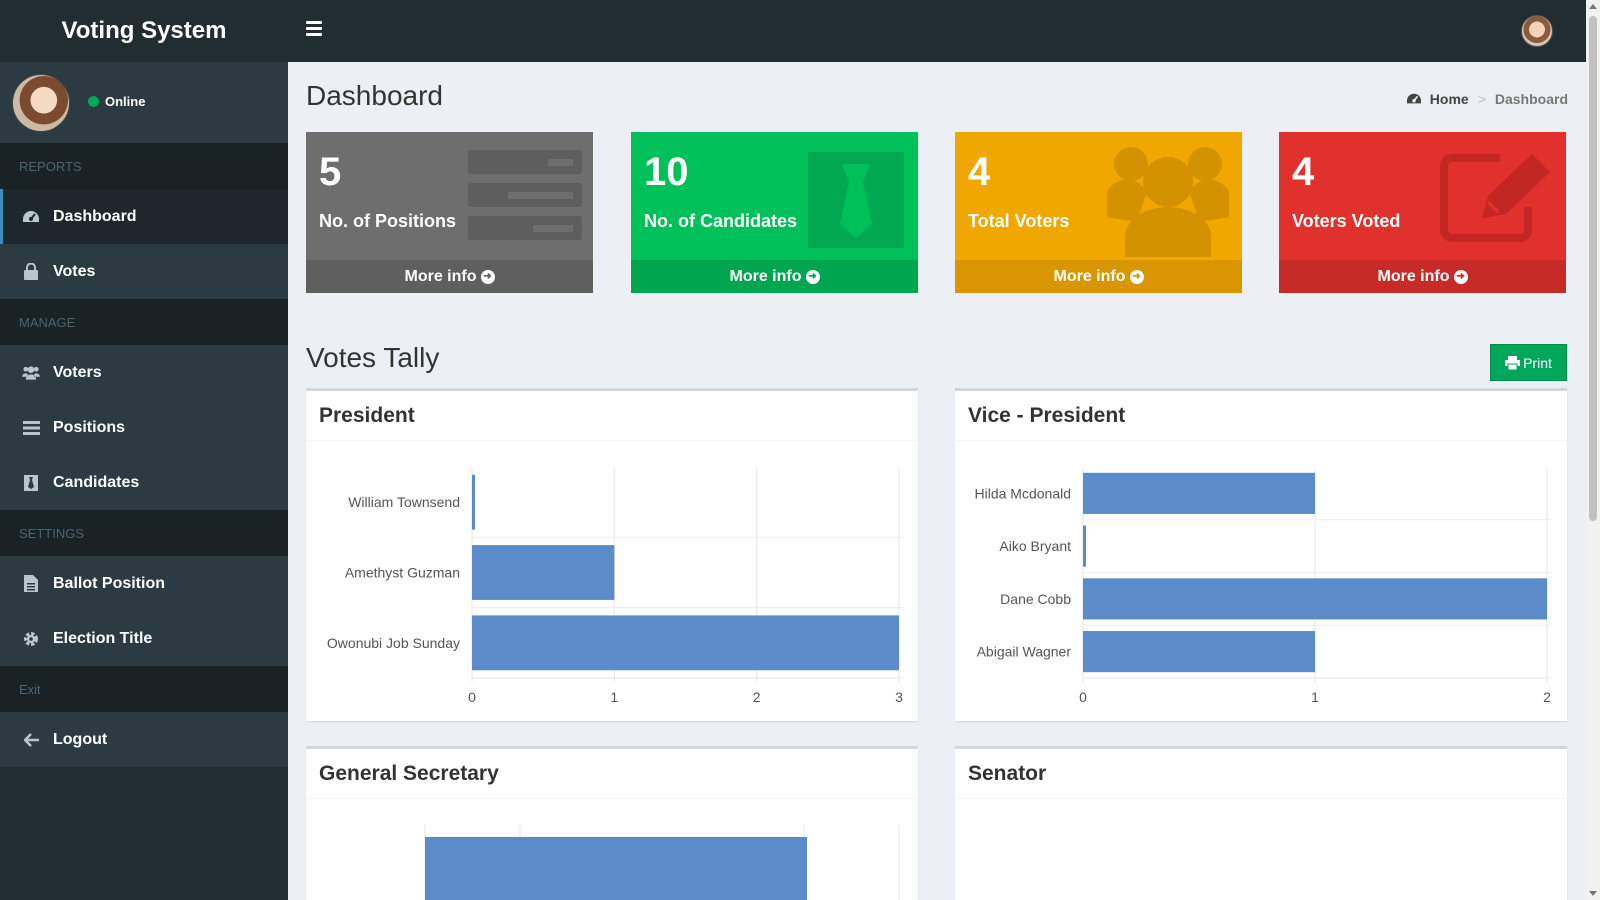  Describe the element at coordinates (109, 583) in the screenshot. I see `sidebar-item-label: Ballot Position` at that location.